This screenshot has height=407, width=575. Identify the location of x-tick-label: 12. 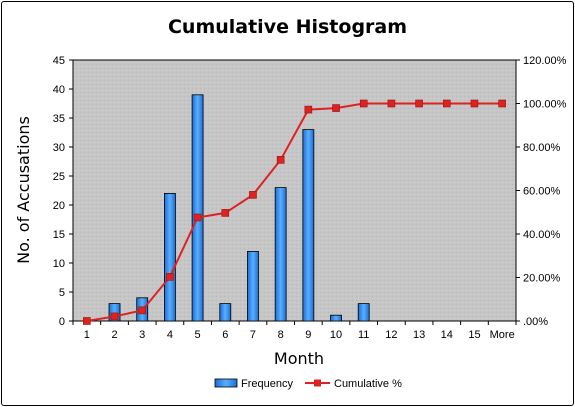
(391, 335).